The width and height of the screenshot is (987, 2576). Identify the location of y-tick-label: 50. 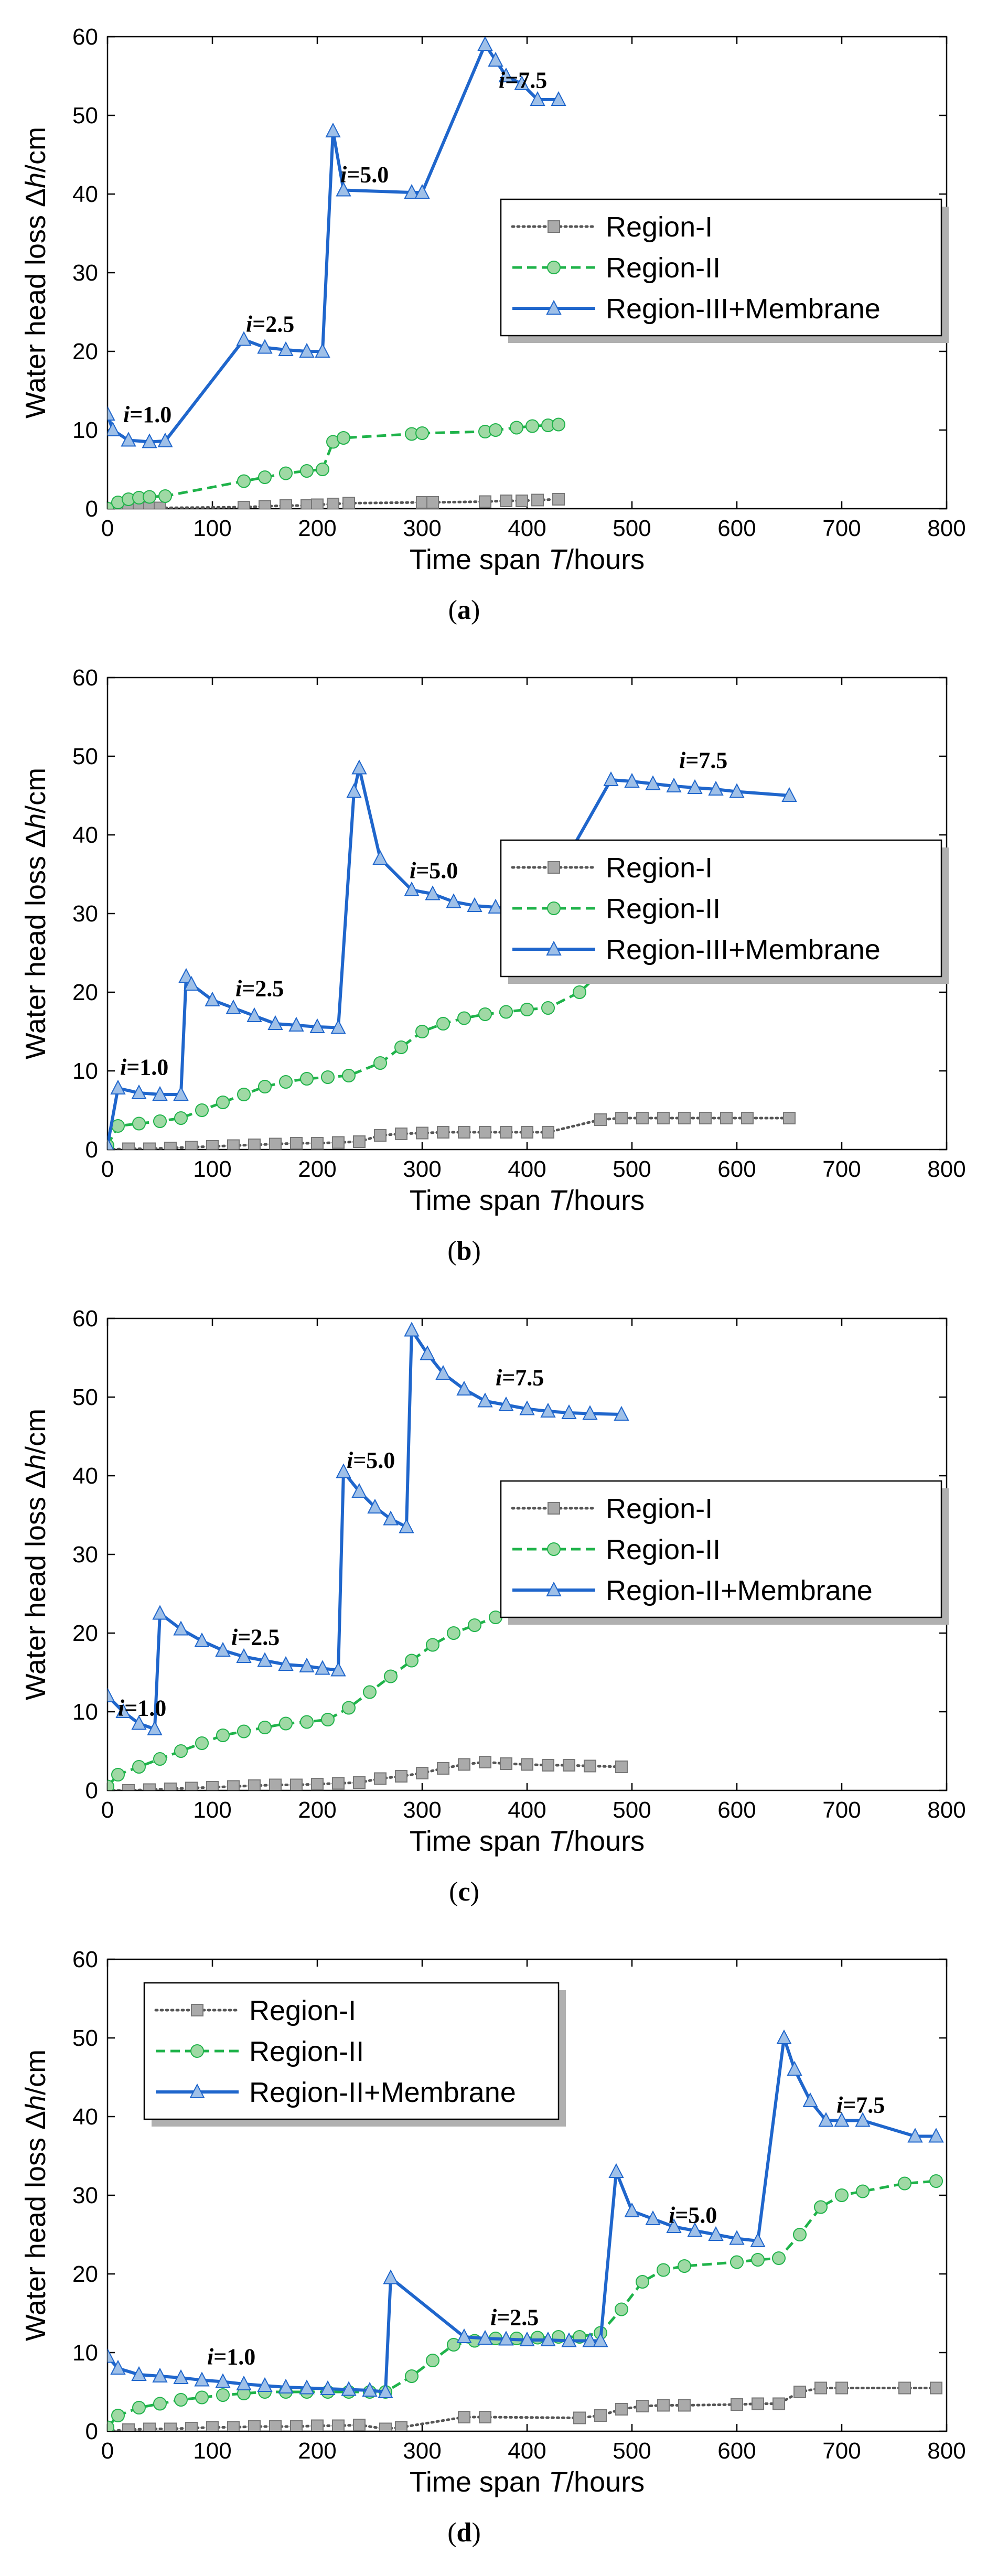
(85, 1397).